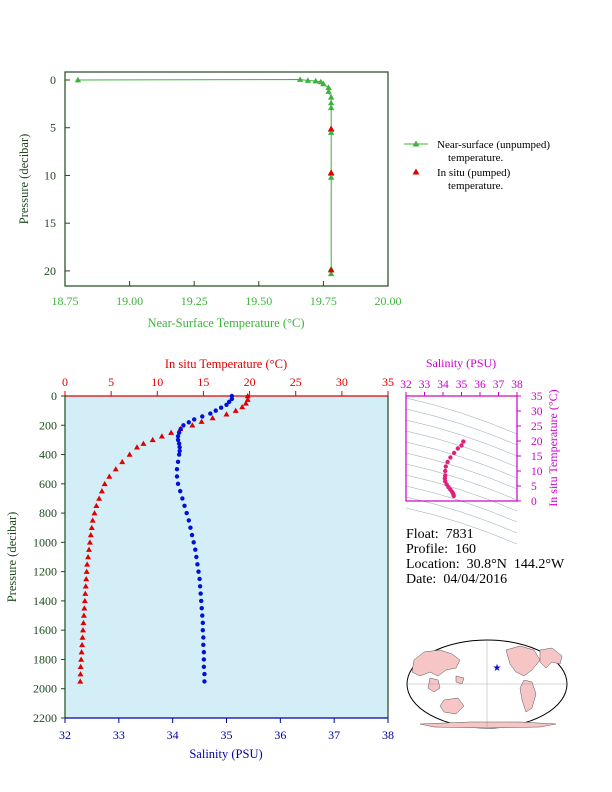  I want to click on ts-x-tick-label: 37, so click(499, 385).